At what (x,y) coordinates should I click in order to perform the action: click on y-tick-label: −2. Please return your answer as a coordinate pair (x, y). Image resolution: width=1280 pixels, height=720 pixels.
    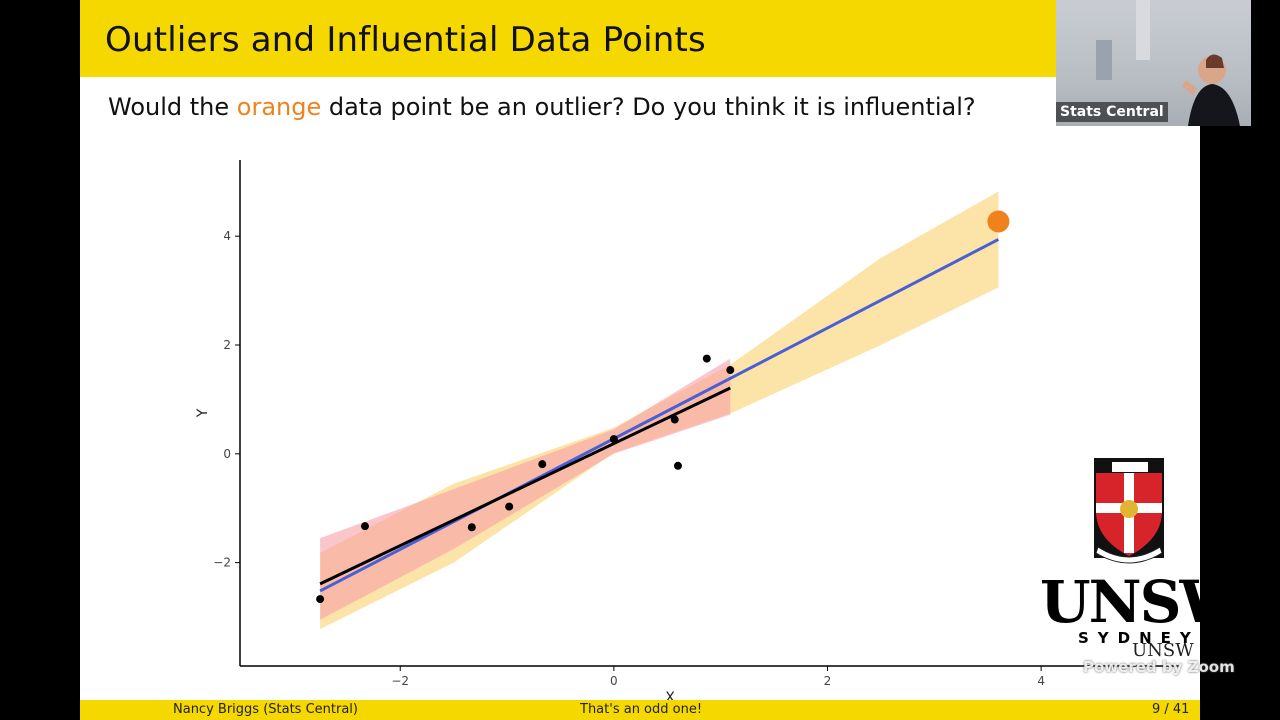
    Looking at the image, I should click on (222, 563).